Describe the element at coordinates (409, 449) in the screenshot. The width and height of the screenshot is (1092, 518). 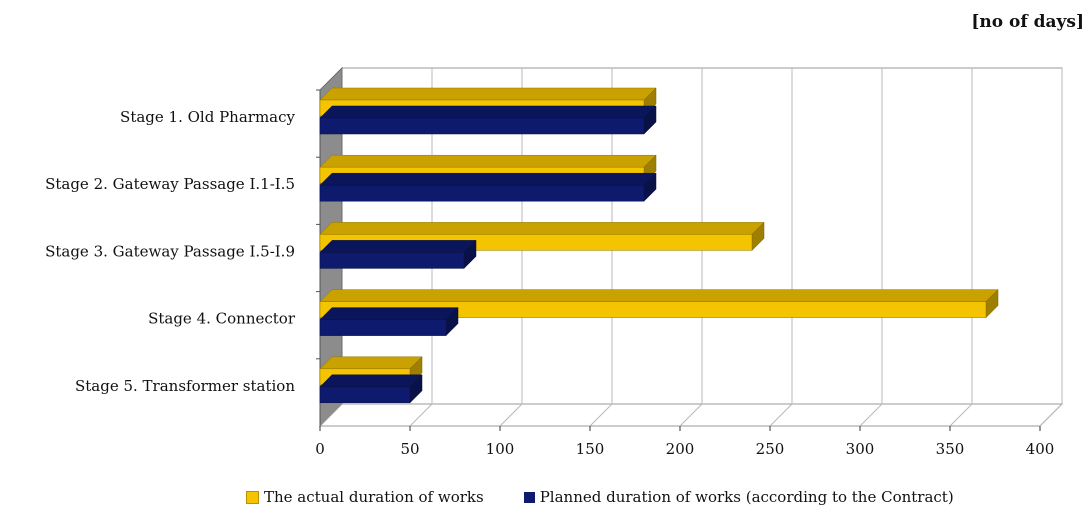
I see `x-tick-label: 50` at that location.